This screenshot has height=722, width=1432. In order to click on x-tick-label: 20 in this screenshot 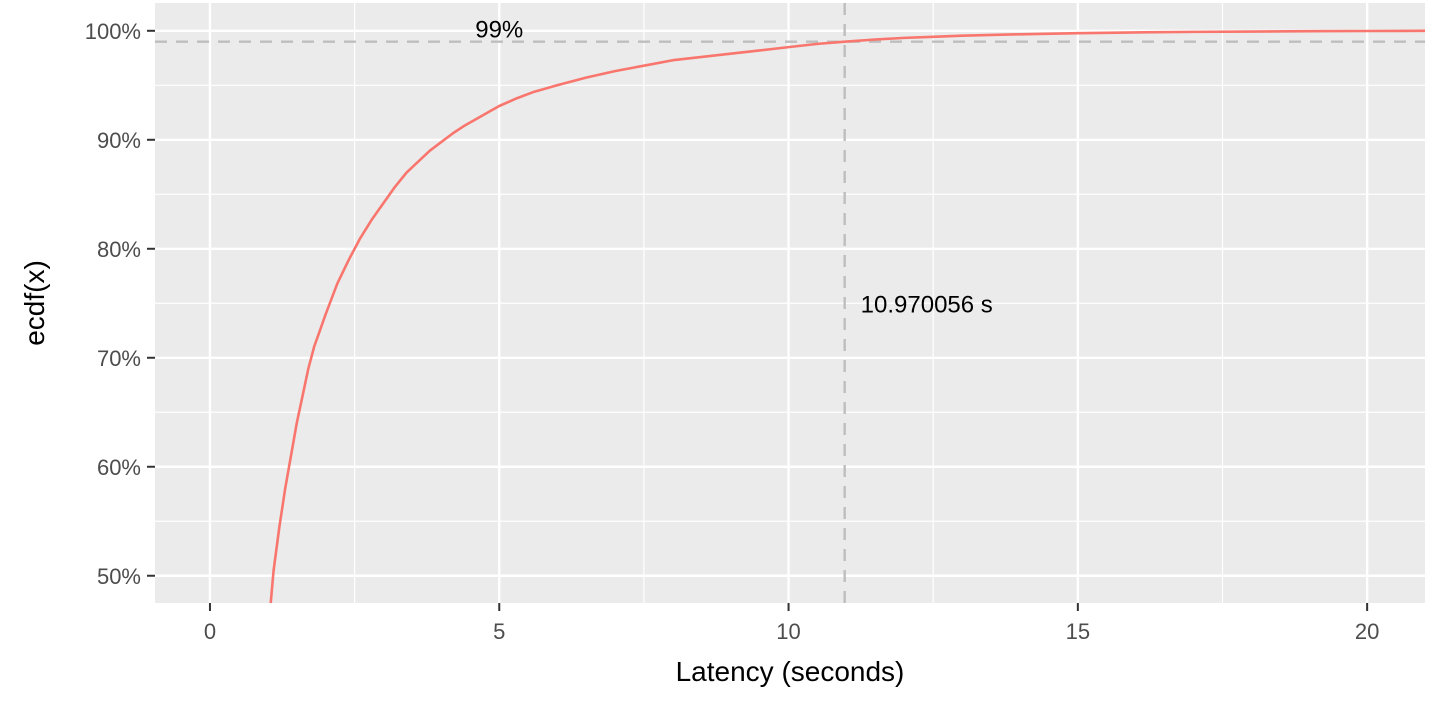, I will do `click(1367, 631)`.